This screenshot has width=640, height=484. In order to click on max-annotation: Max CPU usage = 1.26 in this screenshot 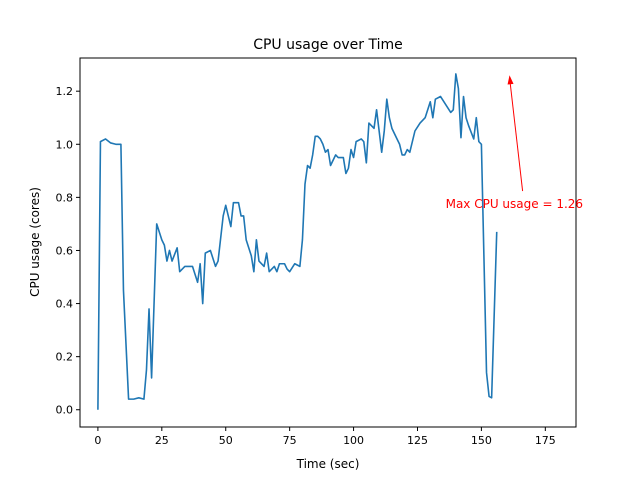, I will do `click(514, 143)`.